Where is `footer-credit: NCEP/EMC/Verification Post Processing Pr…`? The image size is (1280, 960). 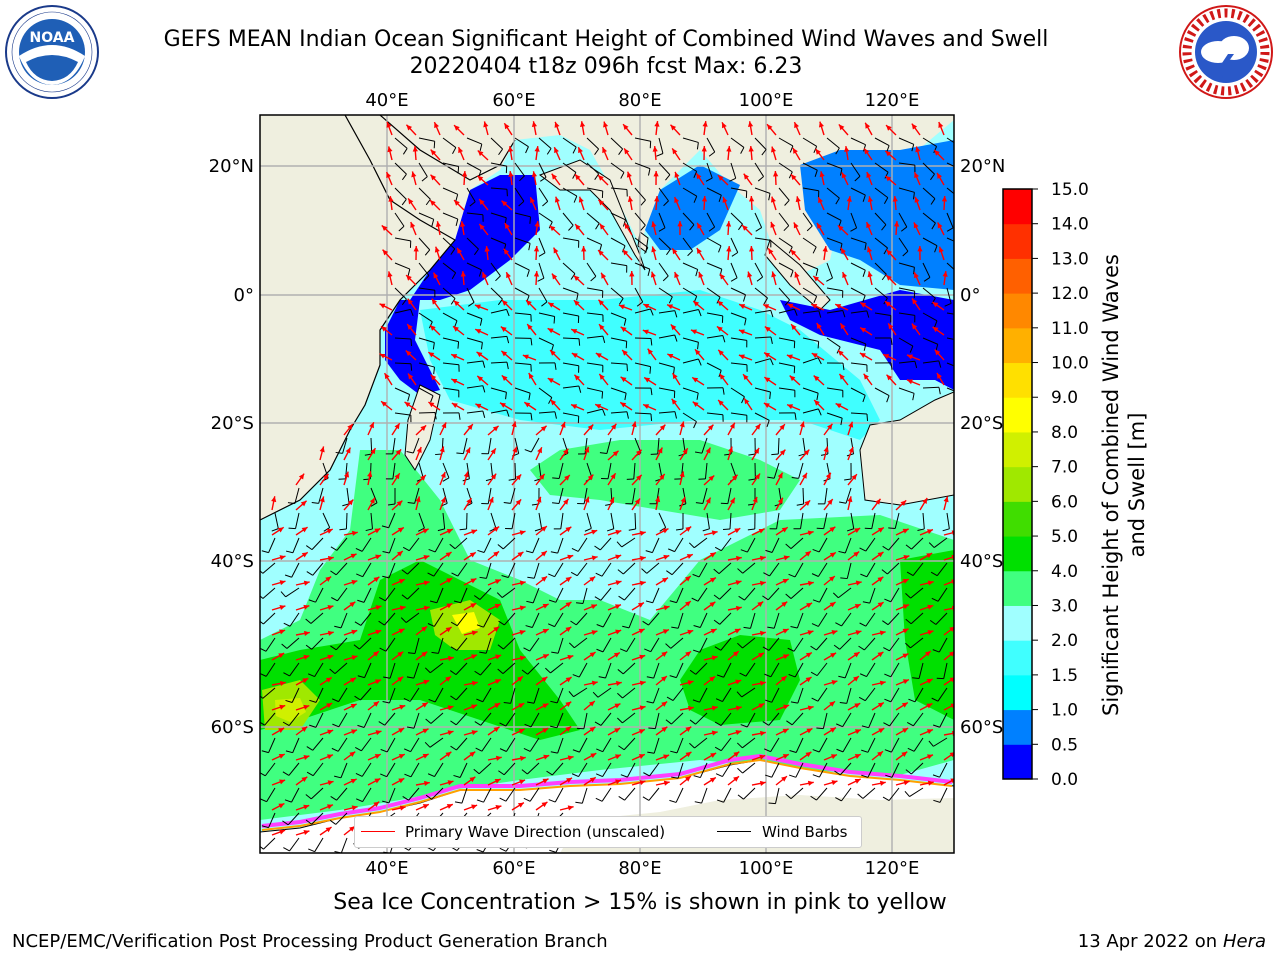 footer-credit: NCEP/EMC/Verification Post Processing Pr… is located at coordinates (310, 941).